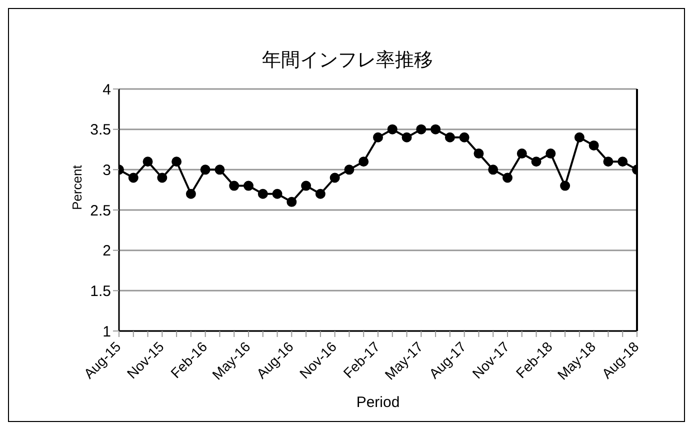 This screenshot has width=693, height=430. What do you see at coordinates (100, 211) in the screenshot?
I see `y-tick-label: 2.5` at bounding box center [100, 211].